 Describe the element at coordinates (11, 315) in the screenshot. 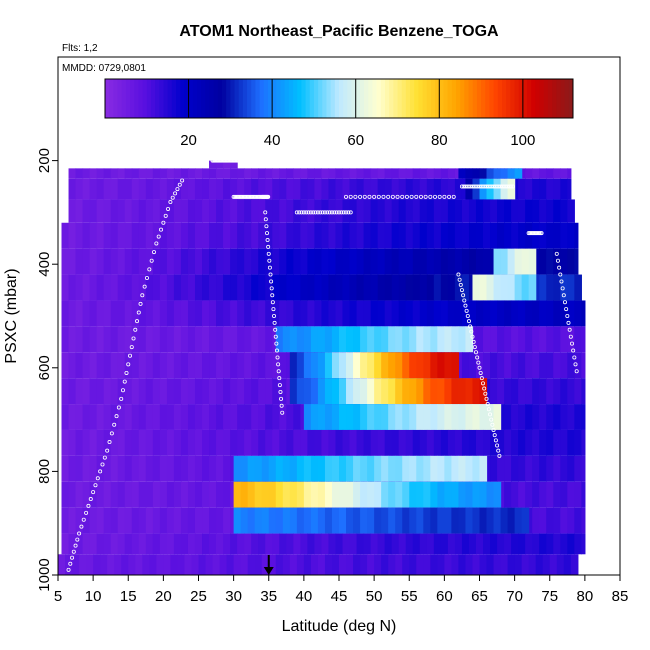

I see `y-axis-label: PSXC (mbar)` at that location.